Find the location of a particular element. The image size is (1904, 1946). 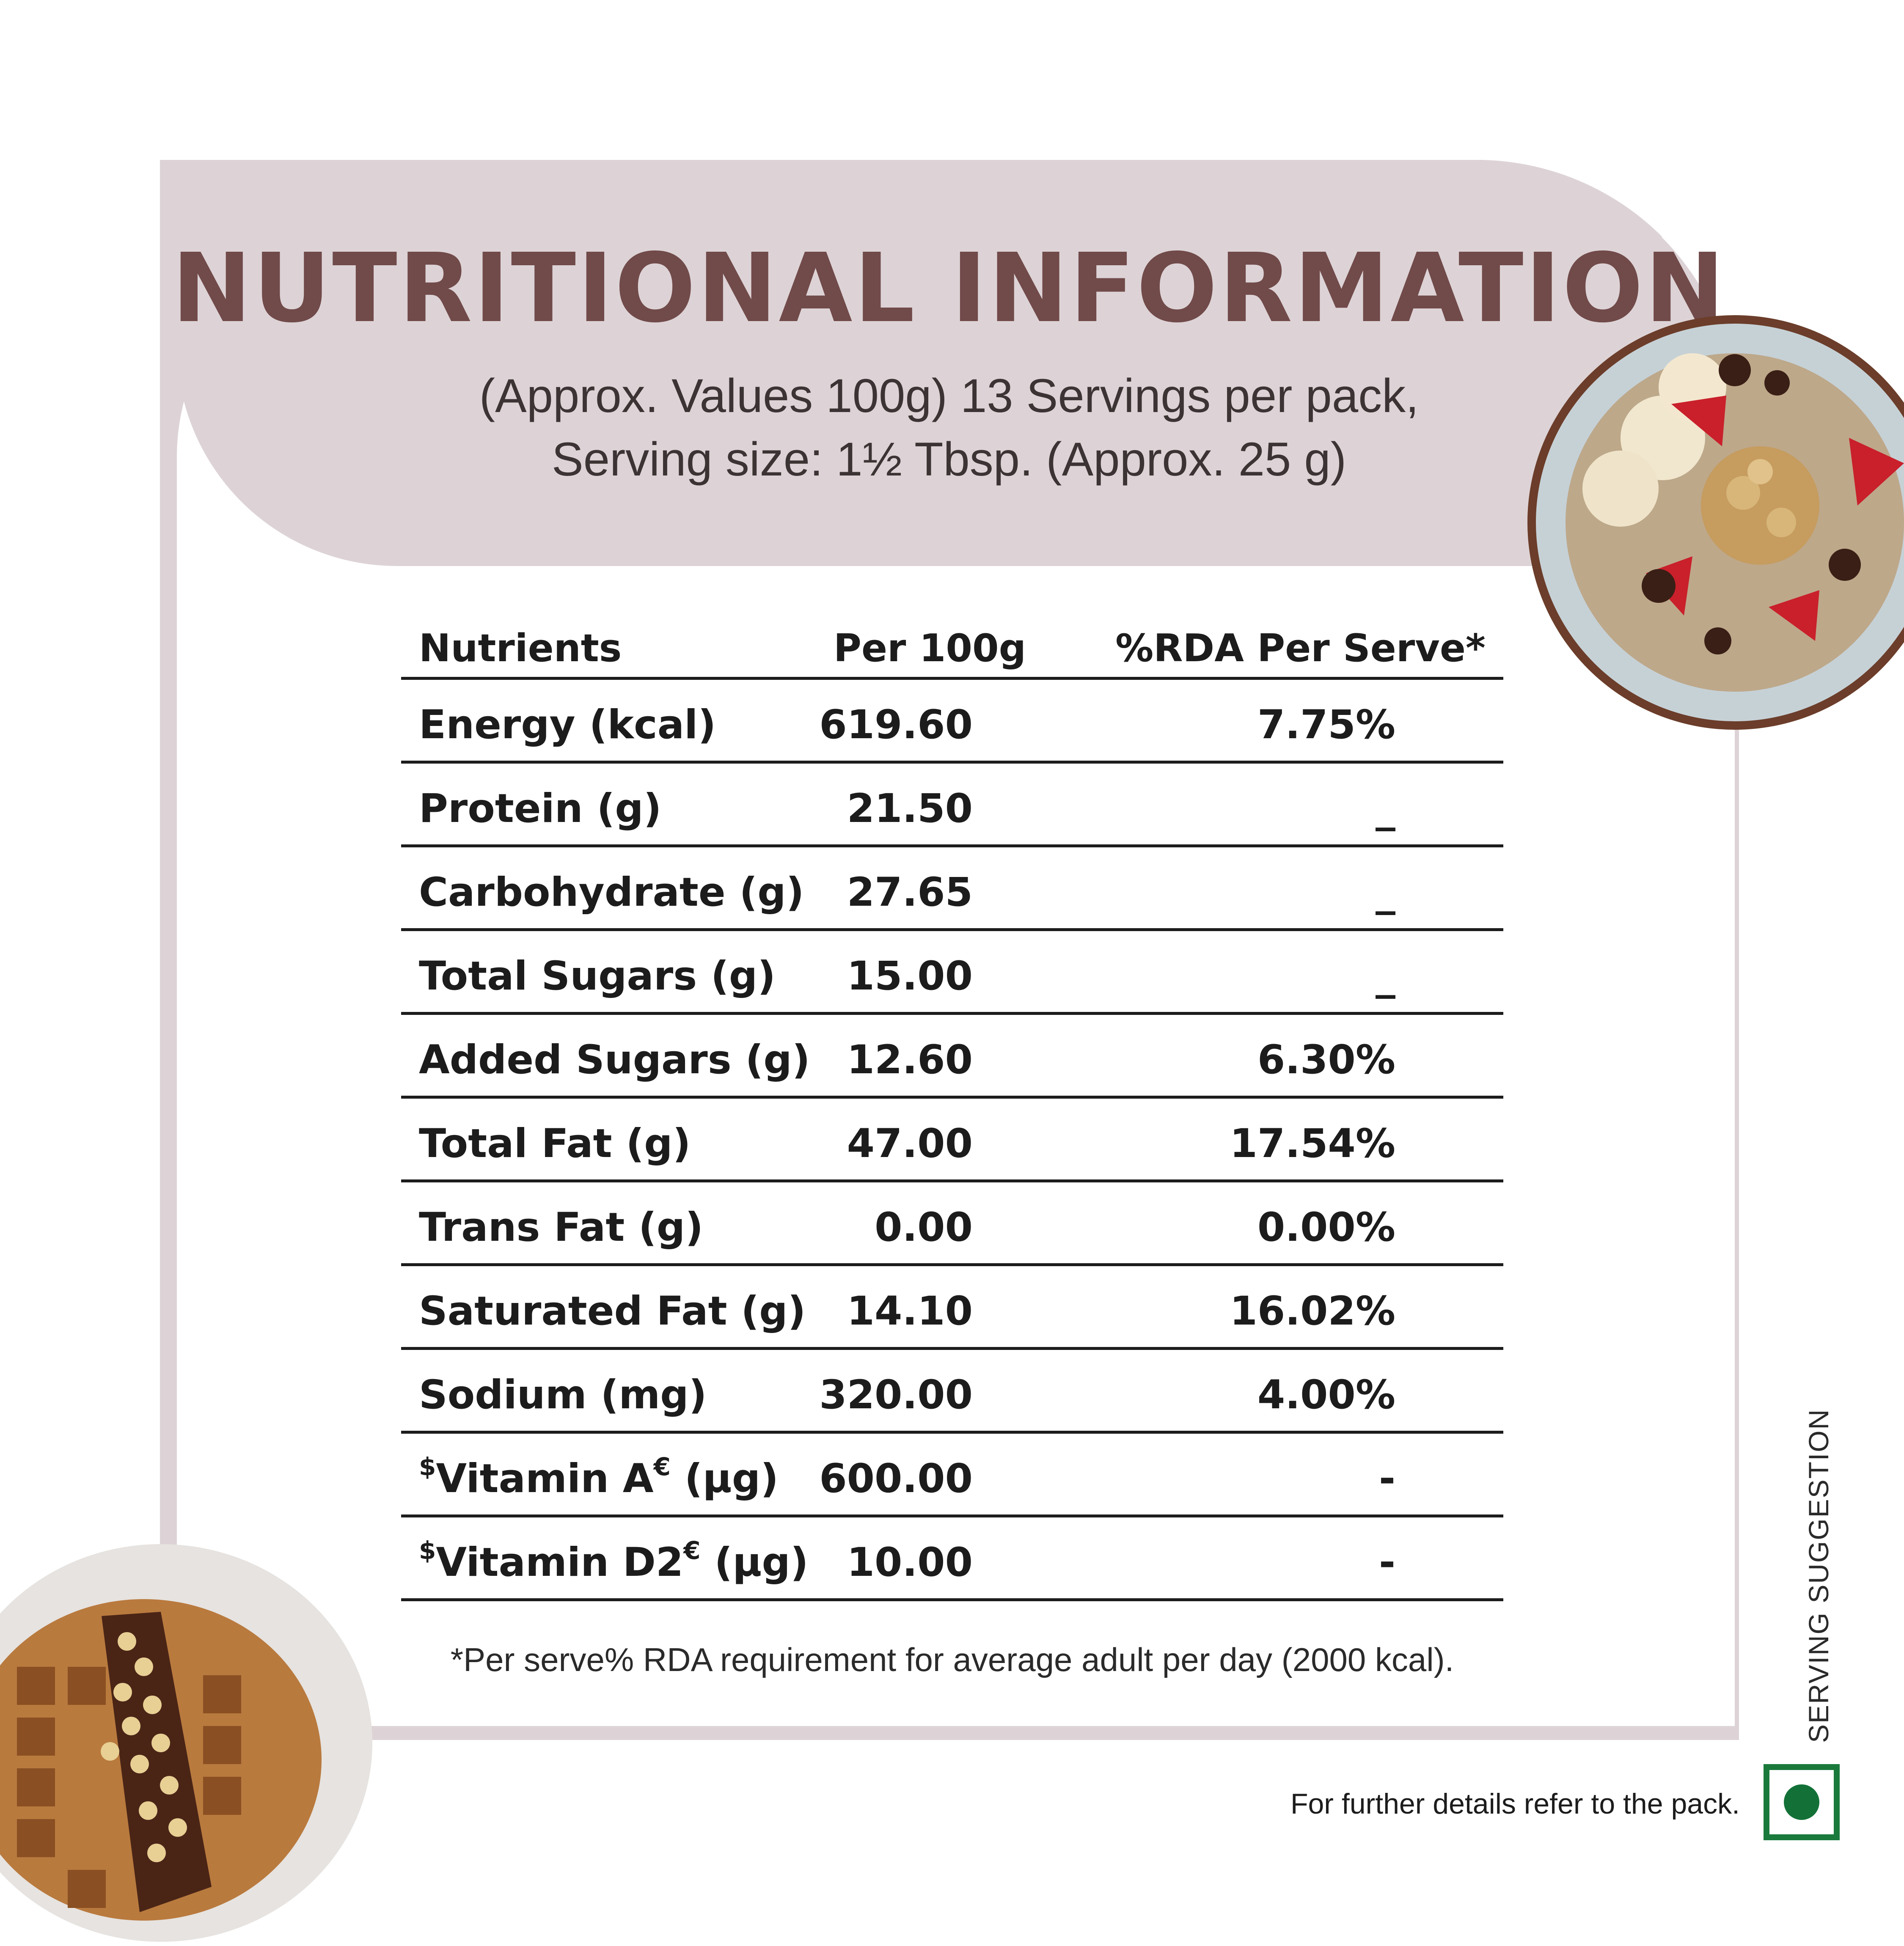

per-100g-value: 12.60 is located at coordinates (910, 1060).